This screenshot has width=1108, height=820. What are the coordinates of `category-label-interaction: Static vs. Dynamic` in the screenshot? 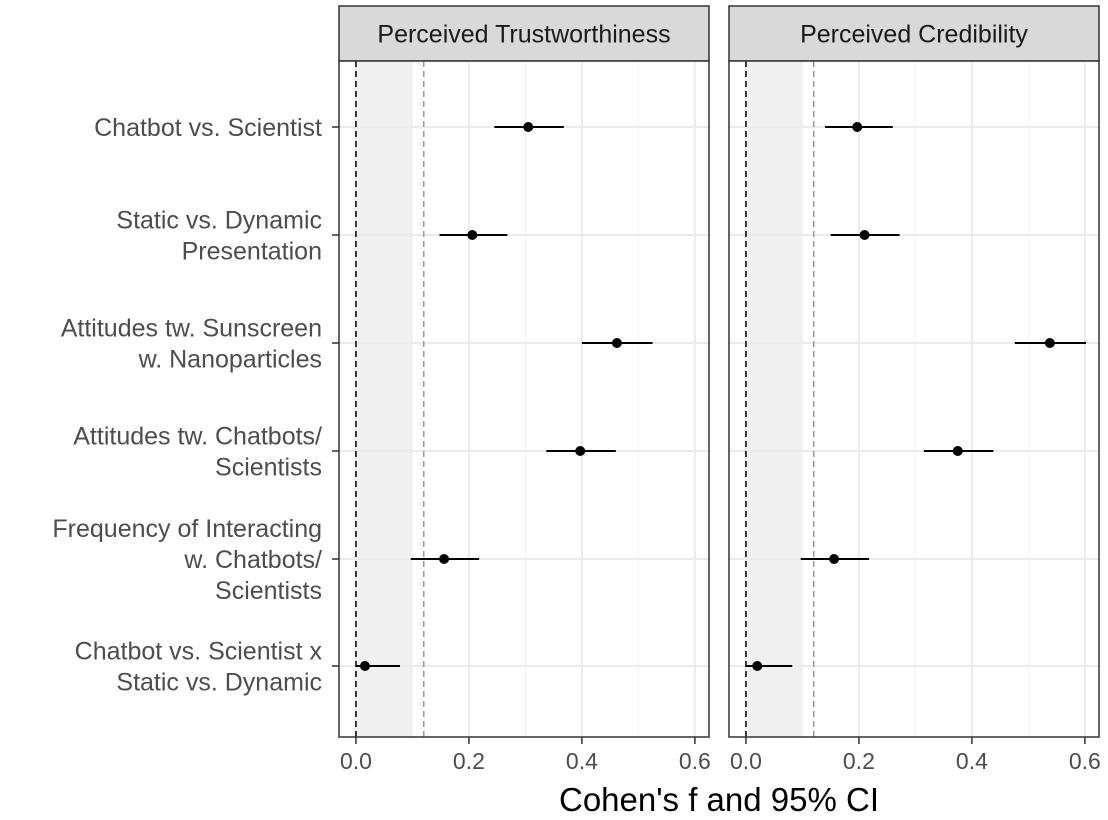 It's located at (219, 683).